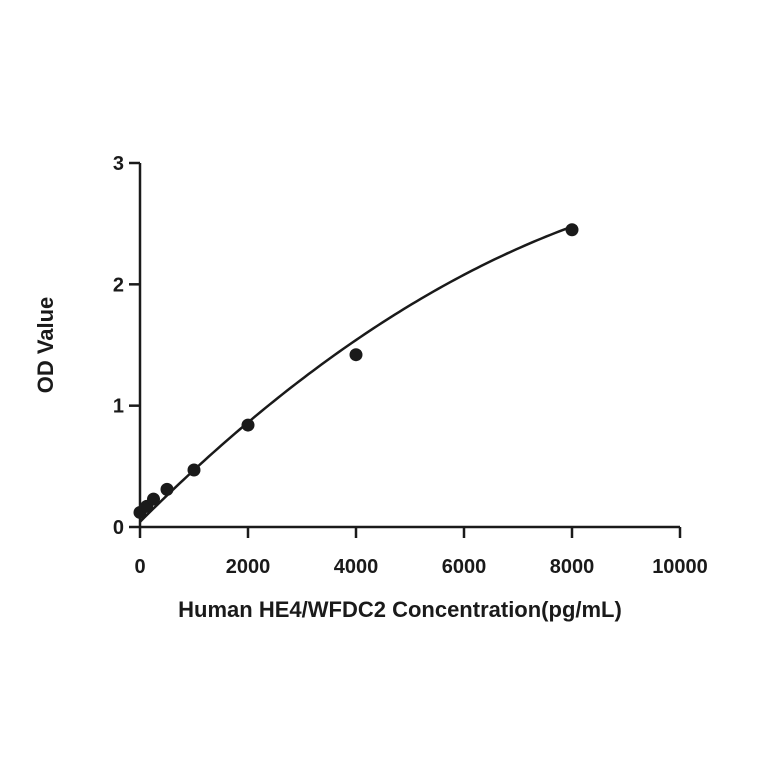 Image resolution: width=764 pixels, height=764 pixels. Describe the element at coordinates (464, 567) in the screenshot. I see `x-tick-label: 6000` at that location.